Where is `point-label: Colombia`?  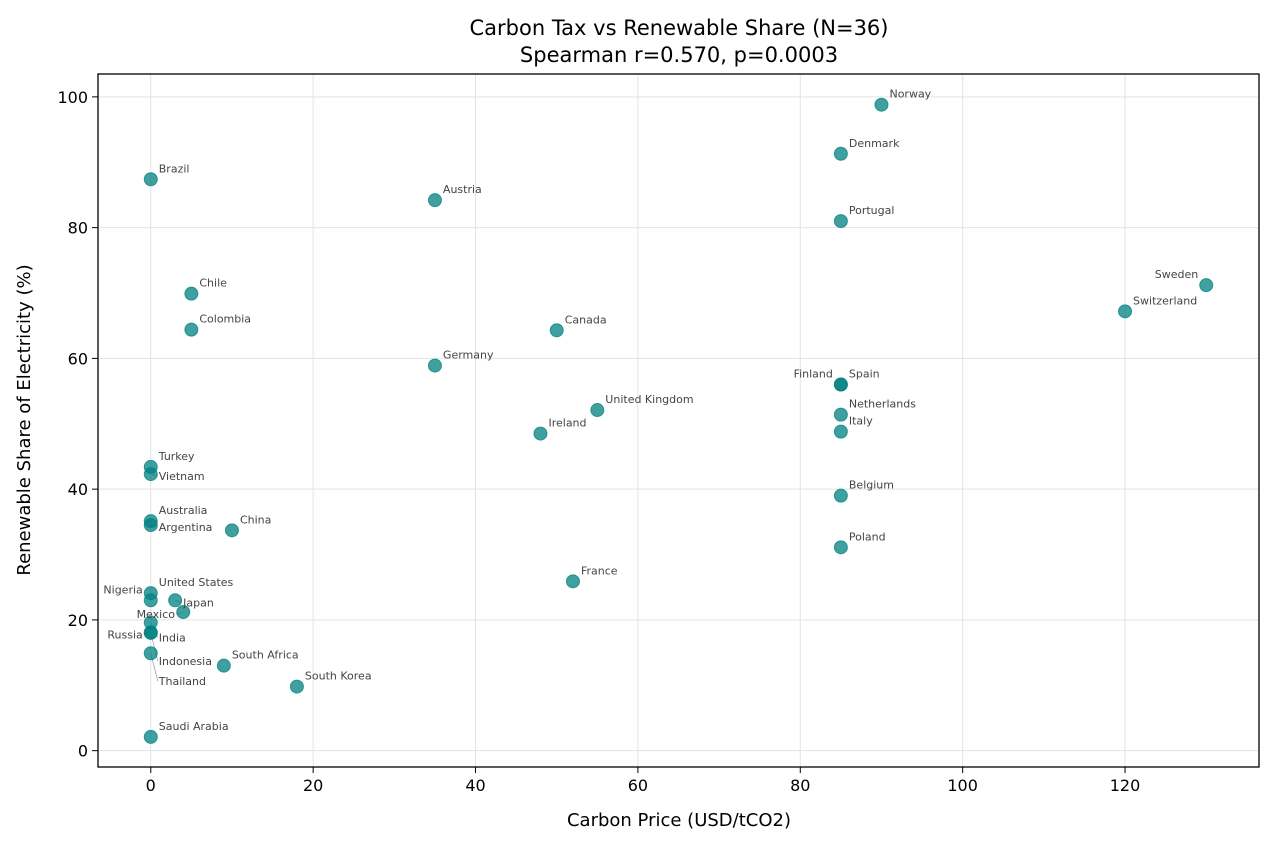 point-label: Colombia is located at coordinates (225, 319).